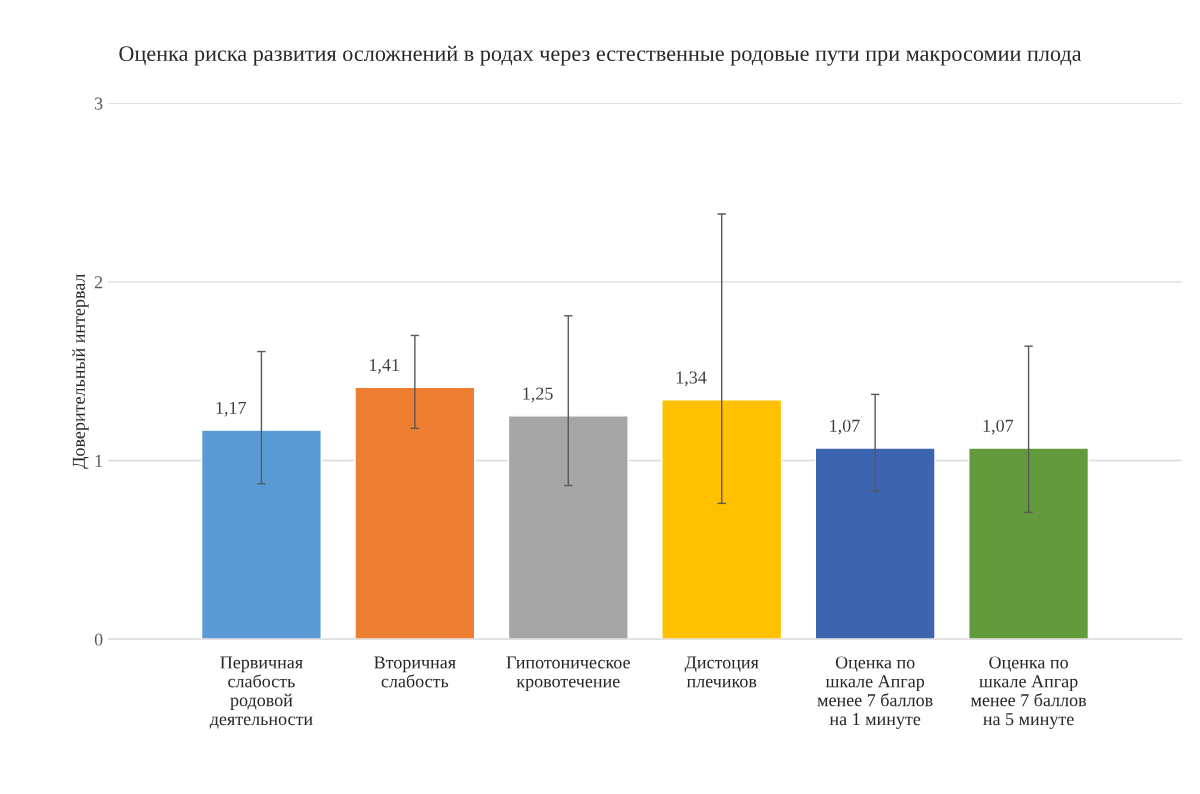 This screenshot has height=794, width=1200. What do you see at coordinates (98, 103) in the screenshot?
I see `y-tick-label: 3` at bounding box center [98, 103].